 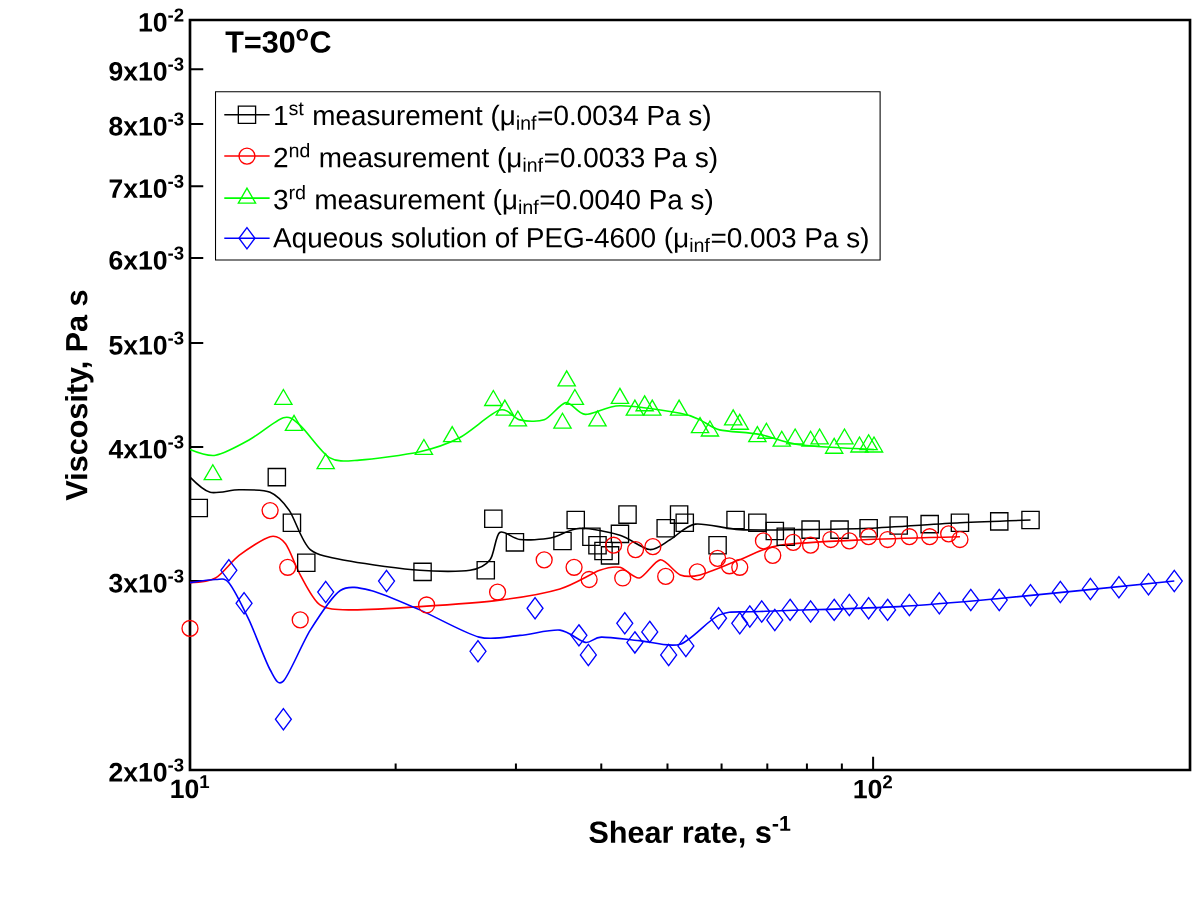 What do you see at coordinates (146, 258) in the screenshot?
I see `y-tick-label: 6x10$^{-3}$` at bounding box center [146, 258].